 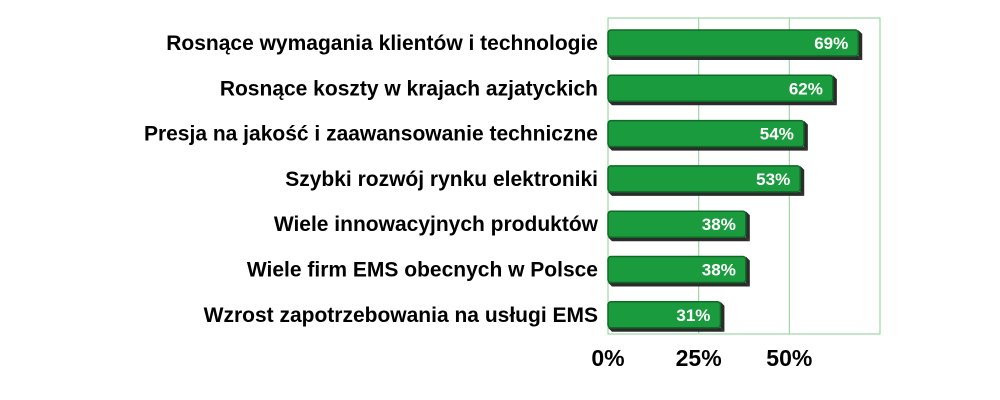 What do you see at coordinates (777, 134) in the screenshot?
I see `bar-value-label: 54%` at bounding box center [777, 134].